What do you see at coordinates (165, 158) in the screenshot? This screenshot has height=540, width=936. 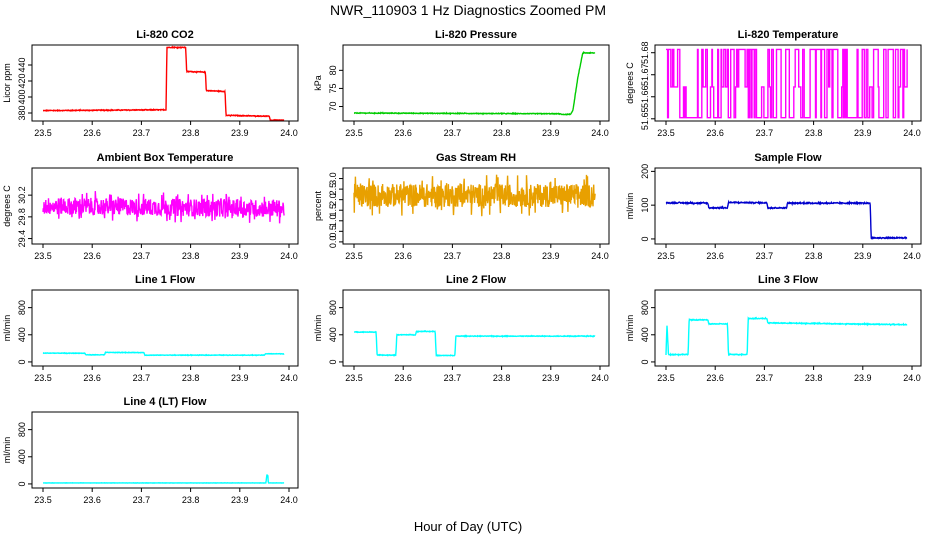 I see `panel-title: Ambient Box Temperature` at bounding box center [165, 158].